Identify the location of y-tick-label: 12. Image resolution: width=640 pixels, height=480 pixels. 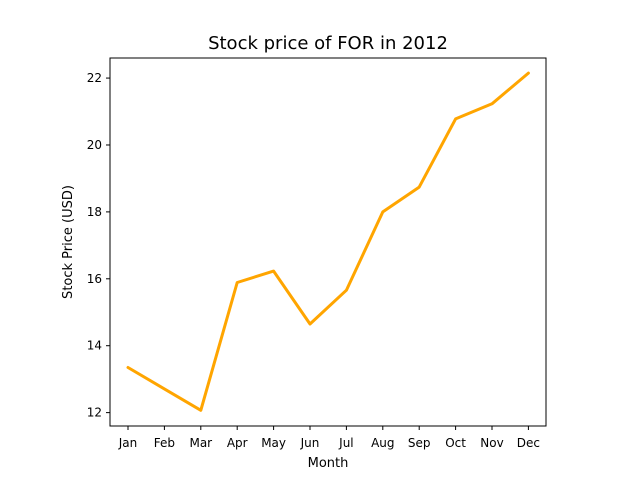
(94, 413).